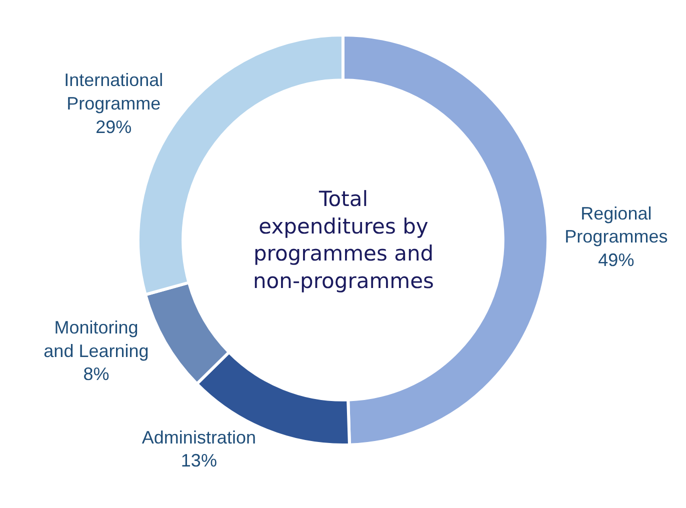  What do you see at coordinates (114, 127) in the screenshot?
I see `data-label: 29%` at bounding box center [114, 127].